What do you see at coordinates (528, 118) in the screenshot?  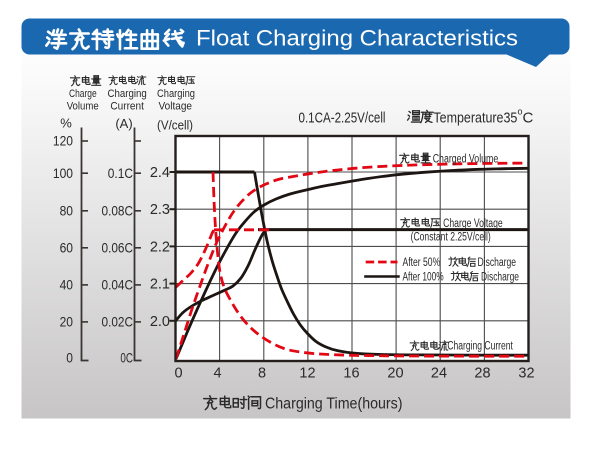 I see `svg-text: C` at bounding box center [528, 118].